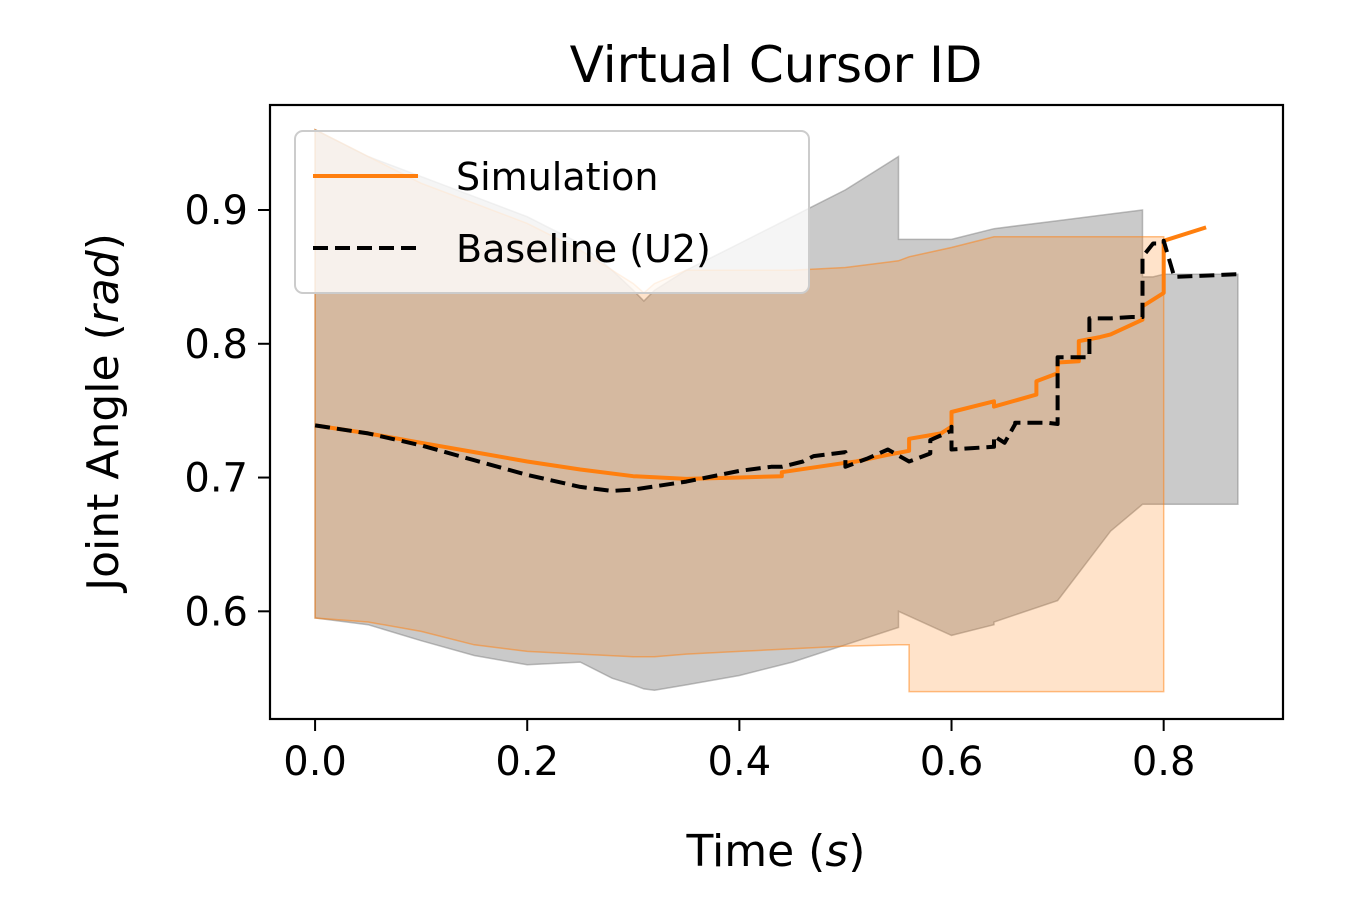 Image resolution: width=1350 pixels, height=900 pixels. What do you see at coordinates (776, 65) in the screenshot?
I see `chart-title: Virtual Cursor ID` at bounding box center [776, 65].